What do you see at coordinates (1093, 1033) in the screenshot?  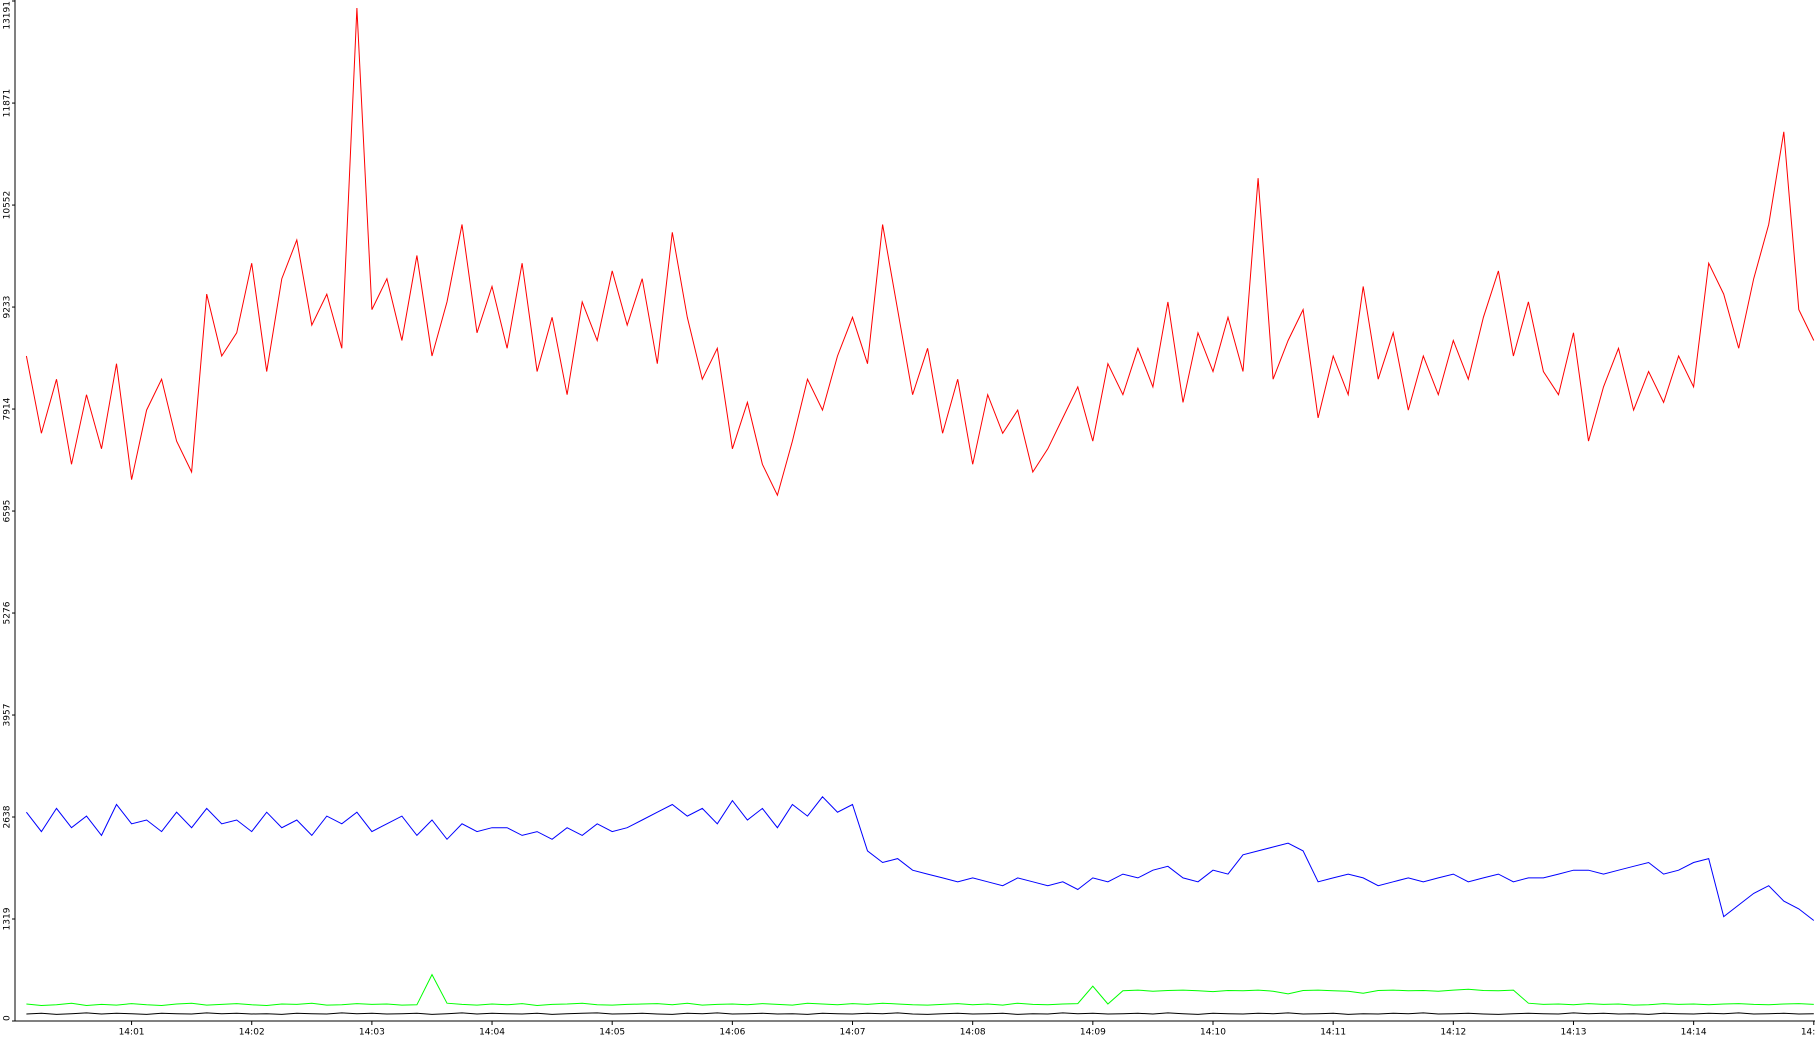 I see `x-tick-label: 14:09` at bounding box center [1093, 1033].